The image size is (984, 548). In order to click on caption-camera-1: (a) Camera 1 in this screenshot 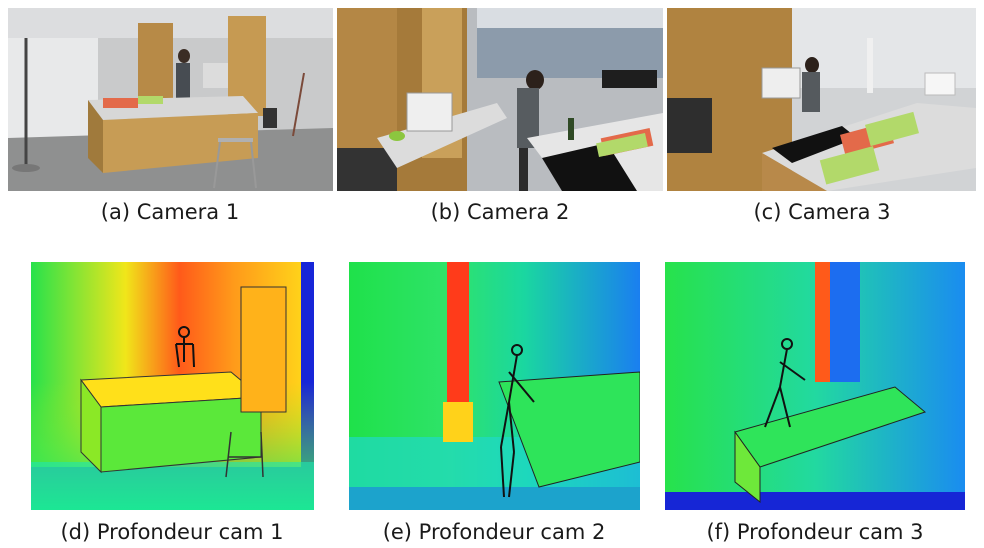, I will do `click(170, 212)`.